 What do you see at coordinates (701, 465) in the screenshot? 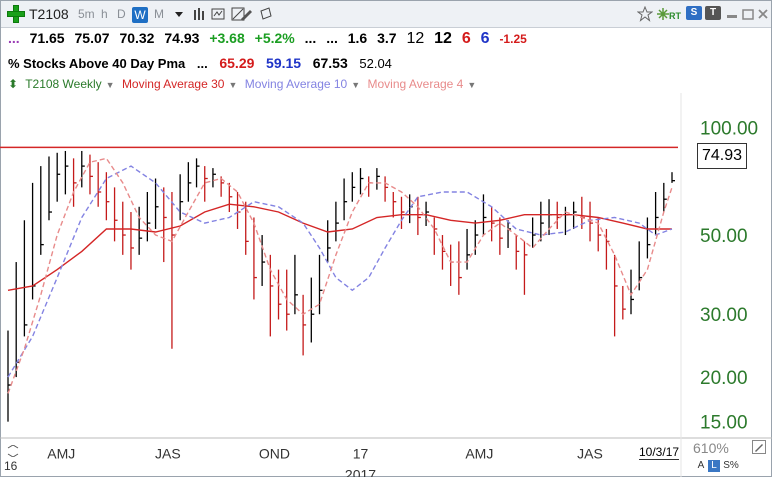
I see `axis-arith-button: A` at bounding box center [701, 465].